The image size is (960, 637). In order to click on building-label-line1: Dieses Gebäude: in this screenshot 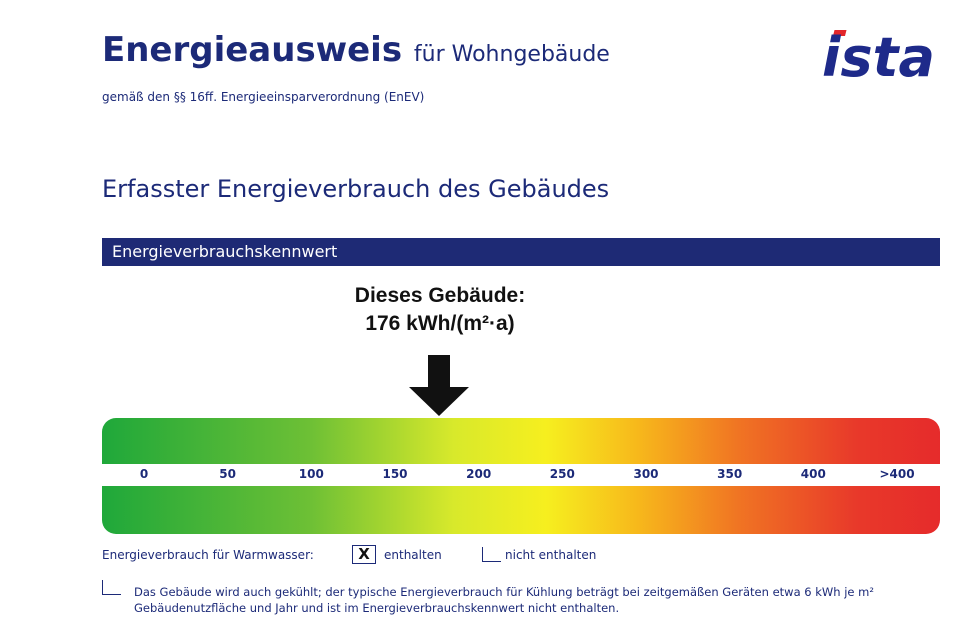, I will do `click(440, 295)`.